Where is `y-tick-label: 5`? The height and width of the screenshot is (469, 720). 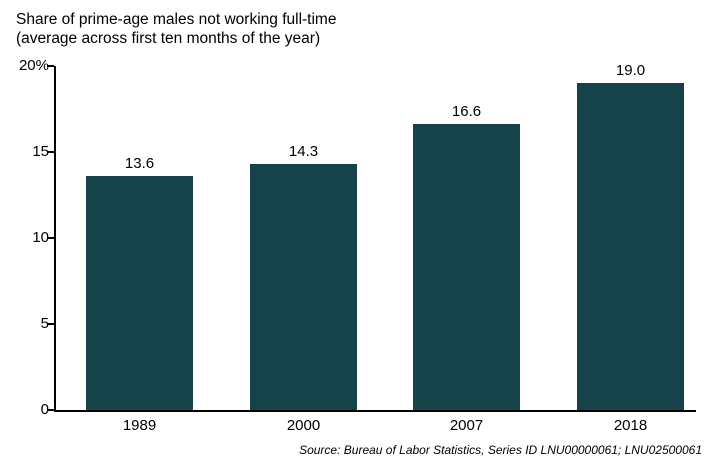 y-tick-label: 5 is located at coordinates (44, 323).